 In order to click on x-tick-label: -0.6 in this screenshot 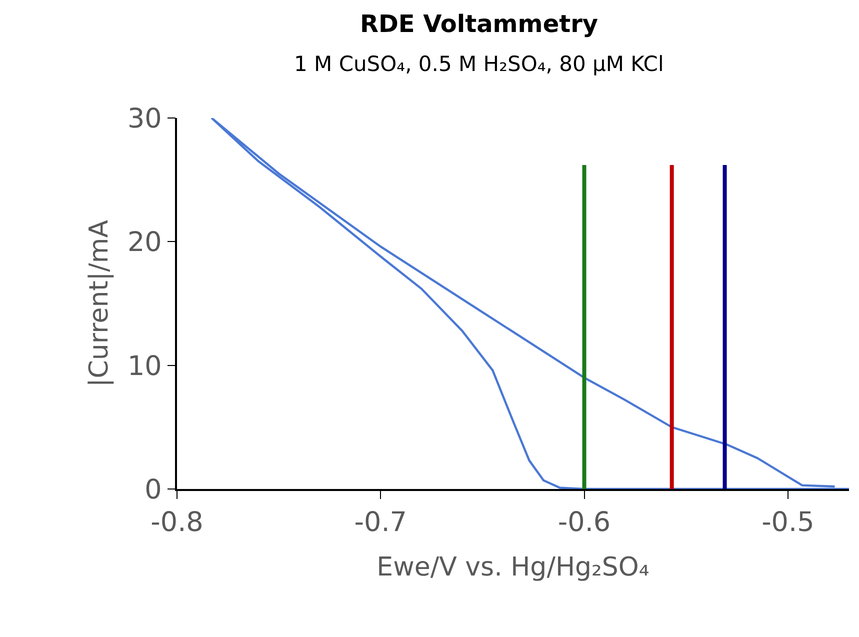, I will do `click(584, 522)`.